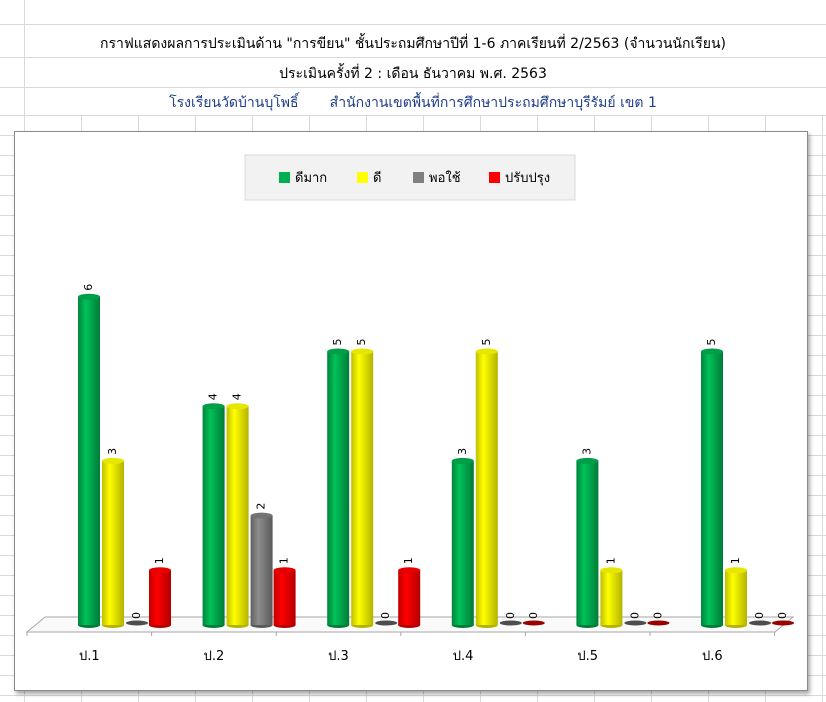 The image size is (826, 702). I want to click on bar-3-0: 3, so click(462, 538).